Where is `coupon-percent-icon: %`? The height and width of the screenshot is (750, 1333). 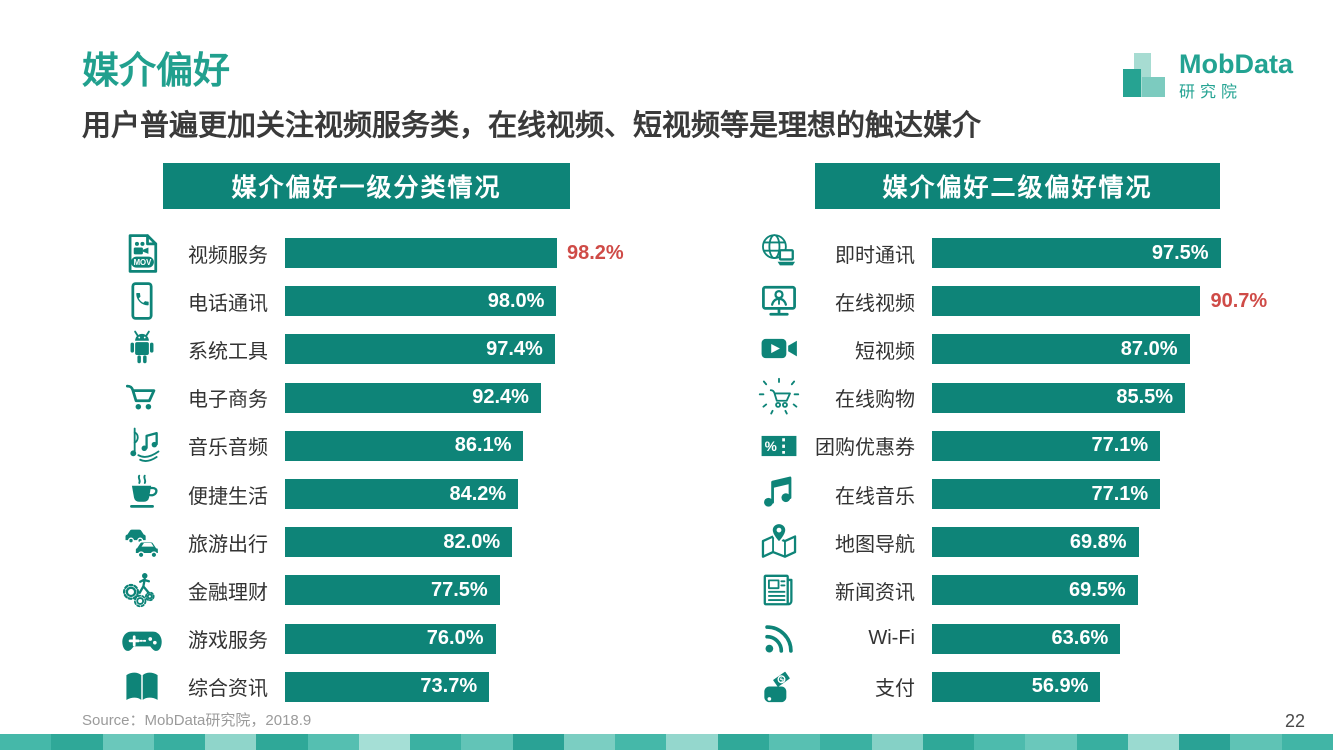
coupon-percent-icon: % is located at coordinates (779, 446).